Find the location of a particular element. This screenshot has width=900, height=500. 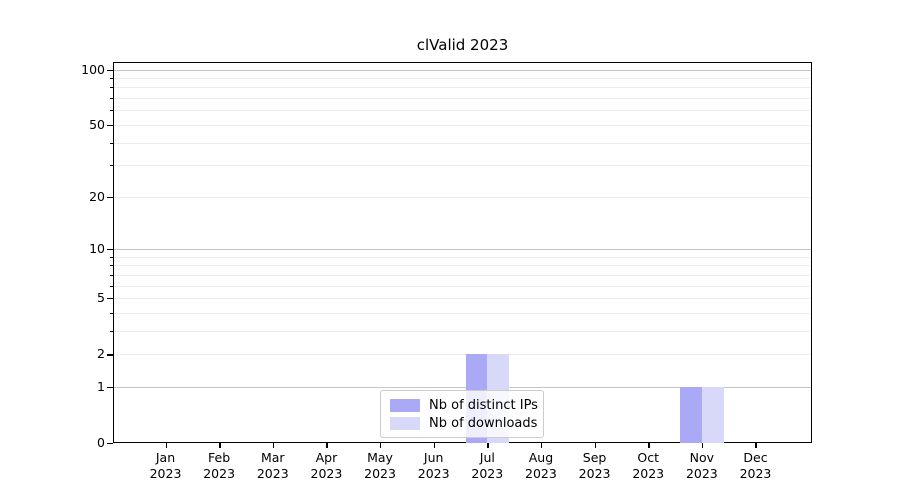

x-tick-label: Feb 2023 is located at coordinates (219, 465).